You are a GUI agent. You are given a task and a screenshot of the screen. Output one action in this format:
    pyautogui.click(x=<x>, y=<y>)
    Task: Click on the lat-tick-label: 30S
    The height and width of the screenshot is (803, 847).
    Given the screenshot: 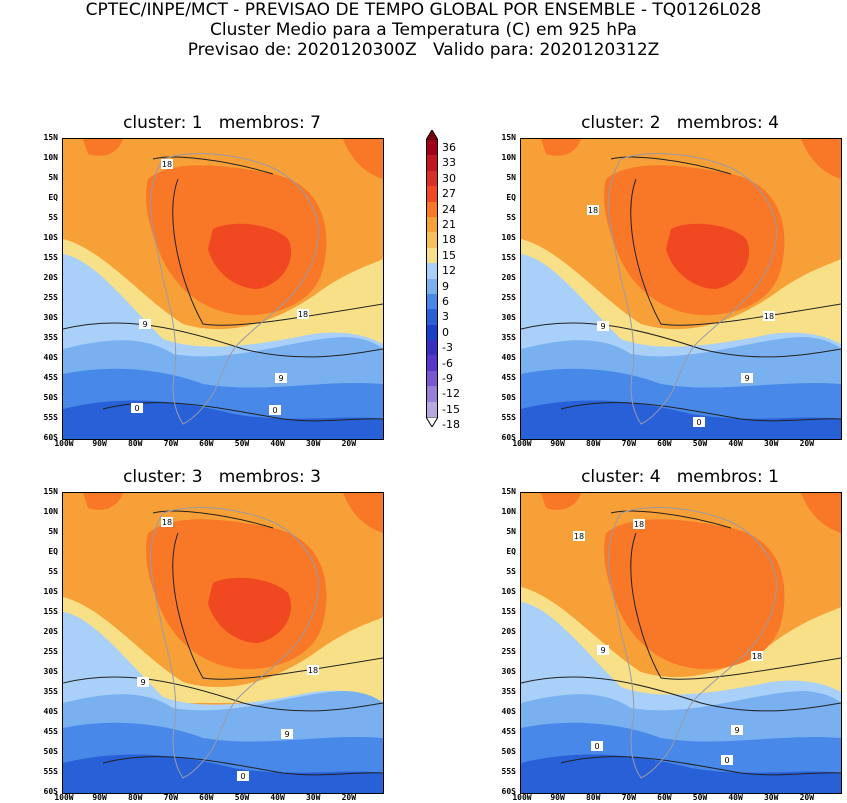 What is the action you would take?
    pyautogui.click(x=508, y=317)
    